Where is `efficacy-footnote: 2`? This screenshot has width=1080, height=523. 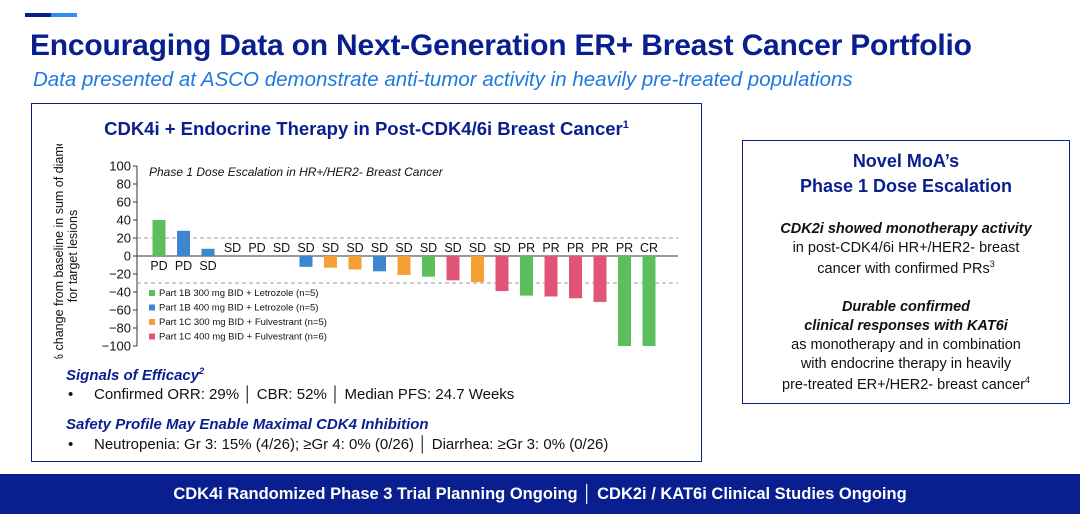 efficacy-footnote: 2 is located at coordinates (202, 371).